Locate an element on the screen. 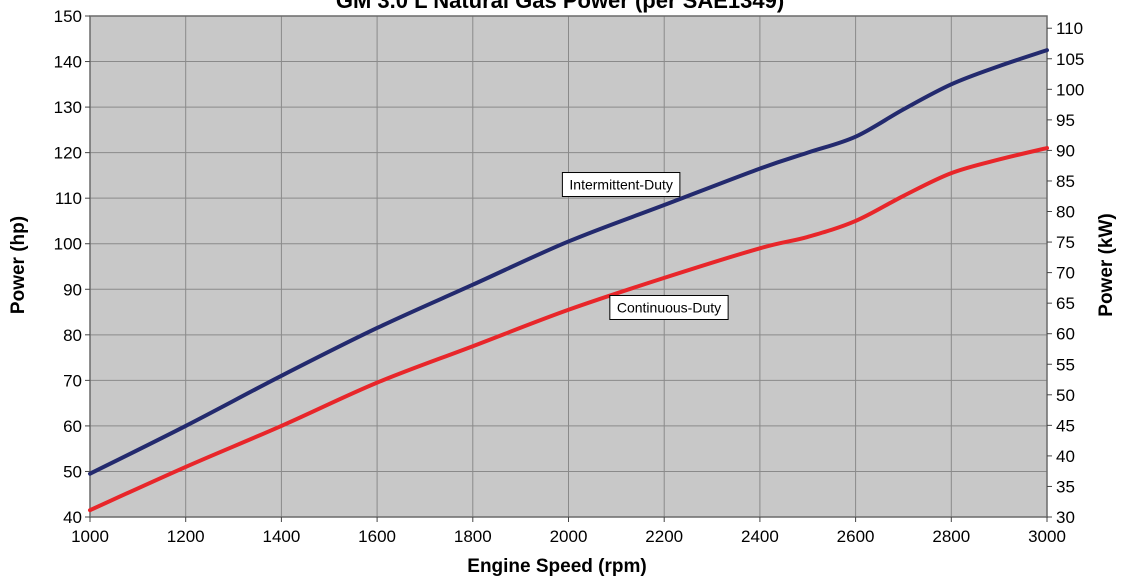 This screenshot has height=585, width=1122. y-tick-label-right: 80 is located at coordinates (1065, 212).